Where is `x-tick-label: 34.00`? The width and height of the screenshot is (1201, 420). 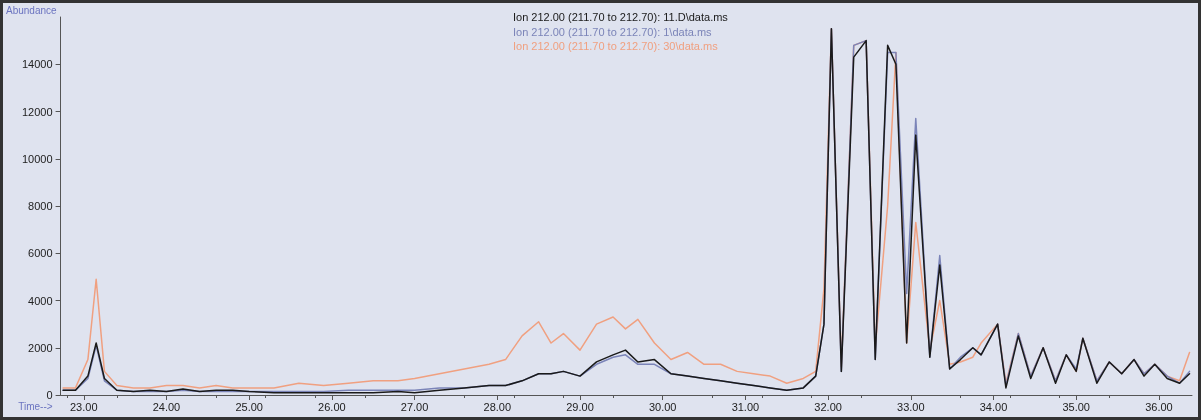
x-tick-label: 34.00 is located at coordinates (993, 406).